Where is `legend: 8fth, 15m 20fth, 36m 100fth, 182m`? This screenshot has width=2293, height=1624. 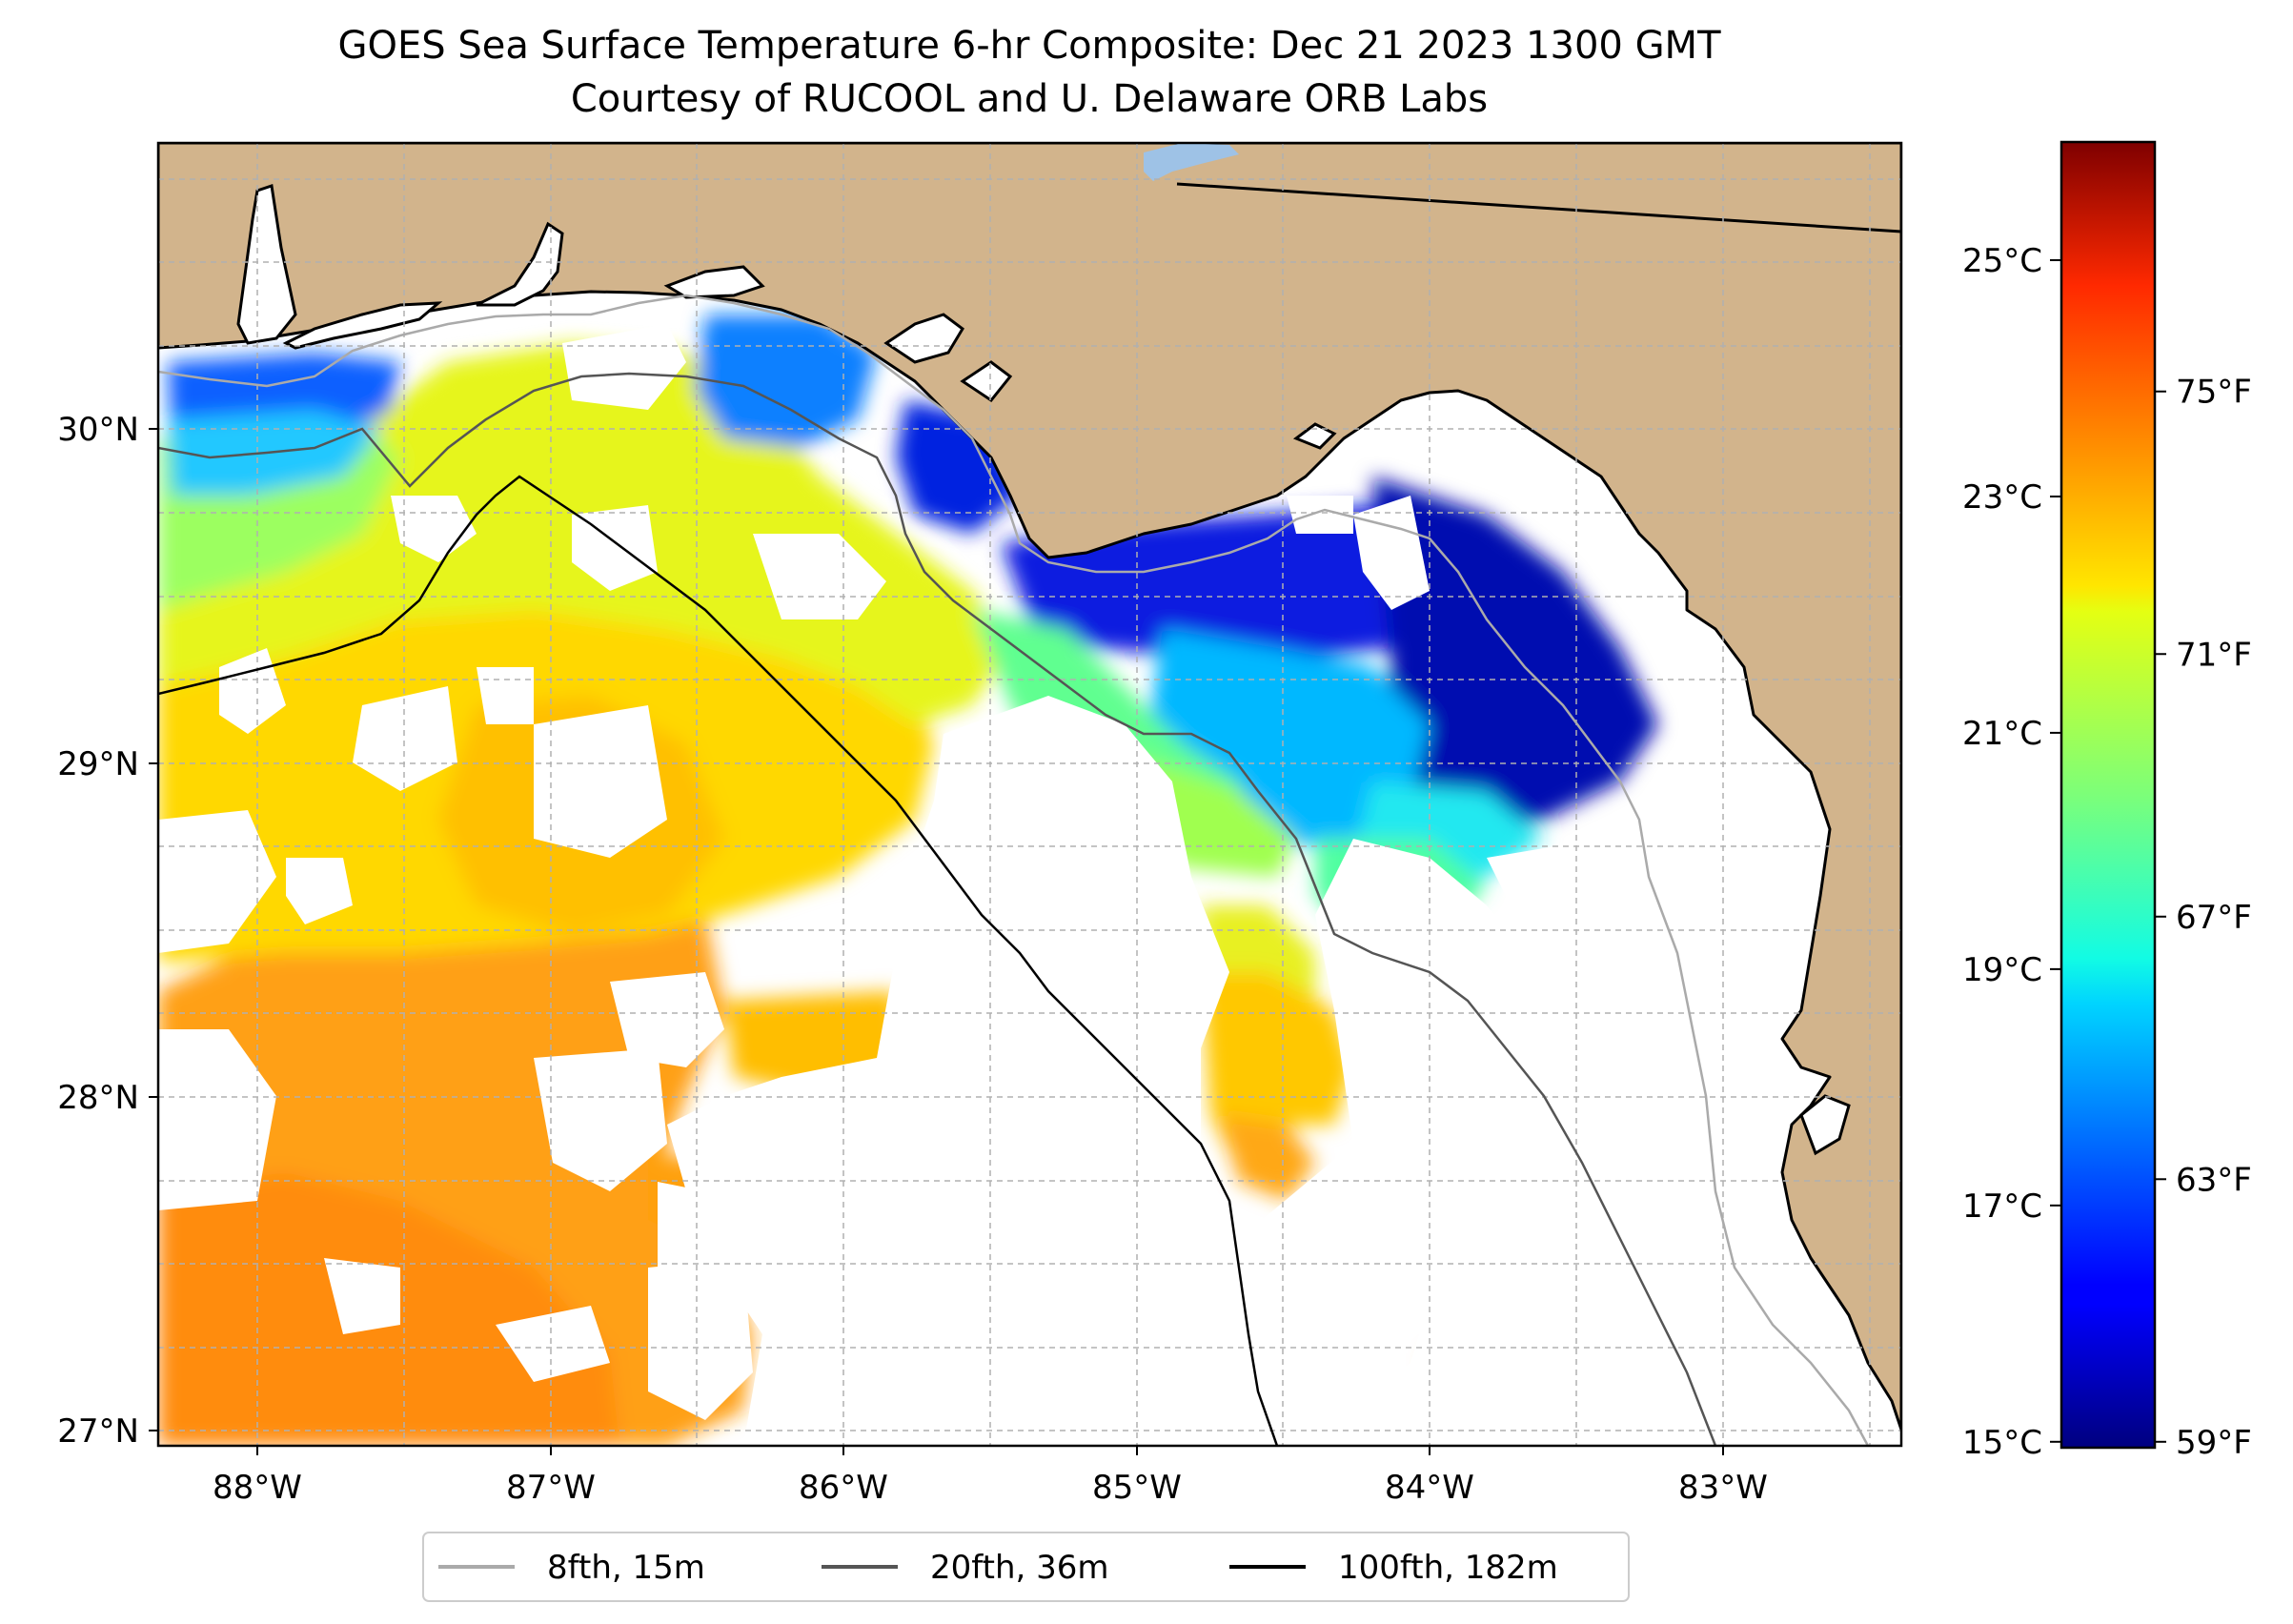
legend: 8fth, 15m 20fth, 36m 100fth, 182m is located at coordinates (1026, 1567).